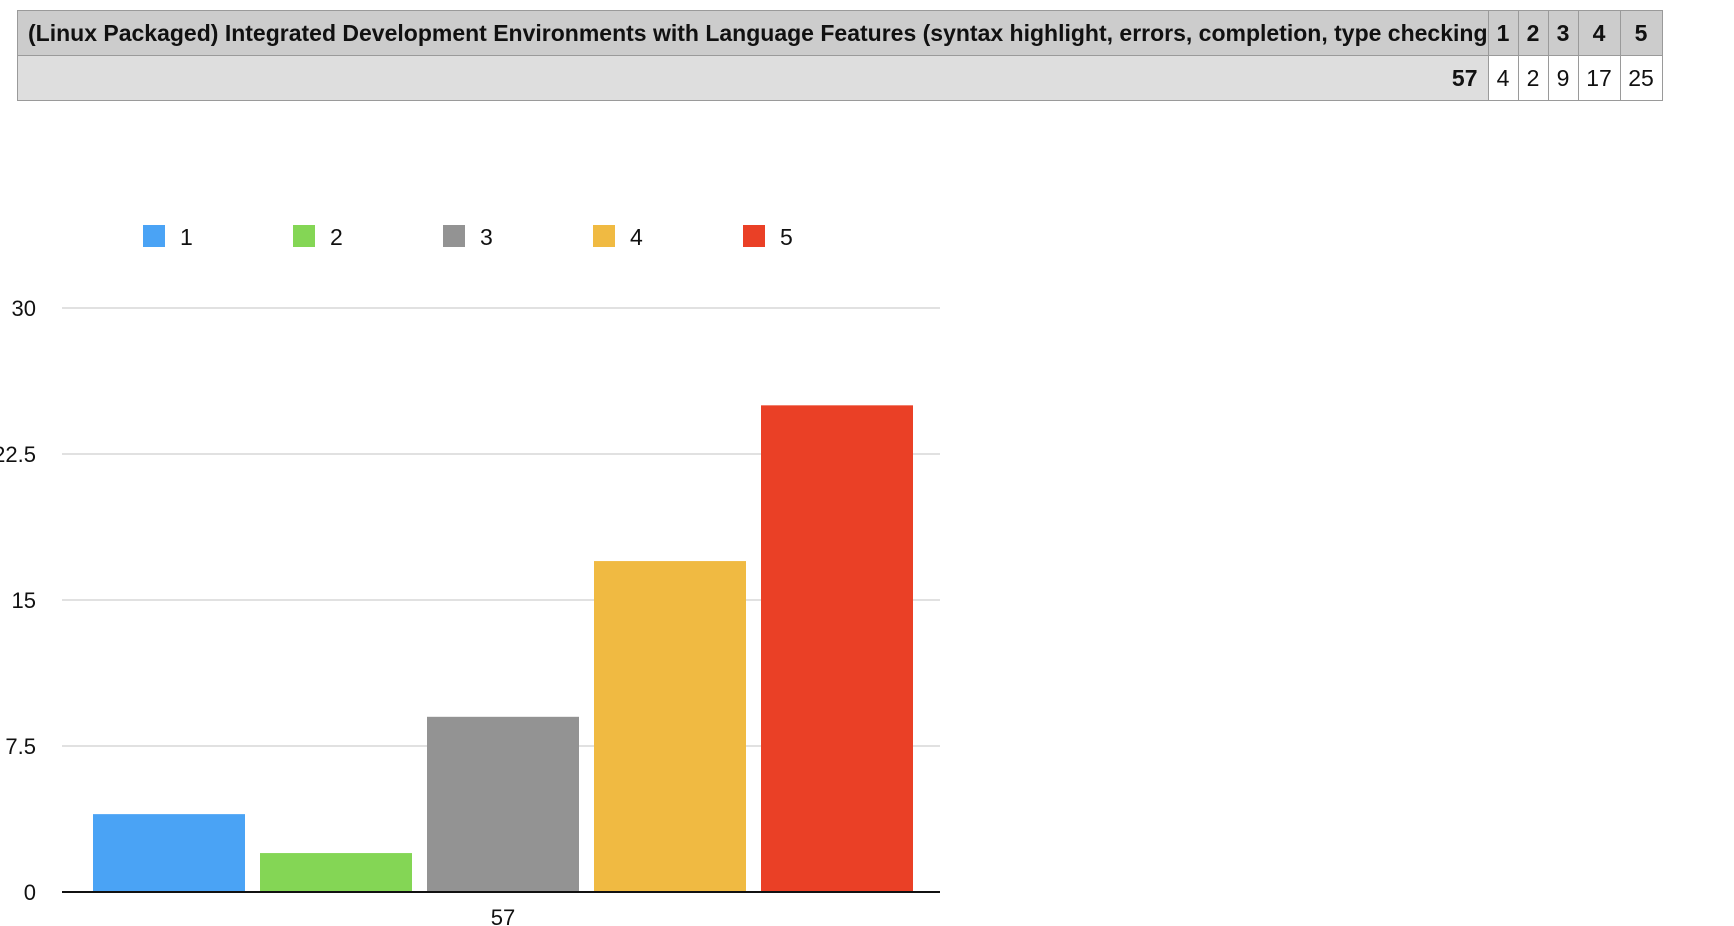 This screenshot has width=1734, height=926. I want to click on table-row: 57 4 2 9 17 25, so click(840, 78).